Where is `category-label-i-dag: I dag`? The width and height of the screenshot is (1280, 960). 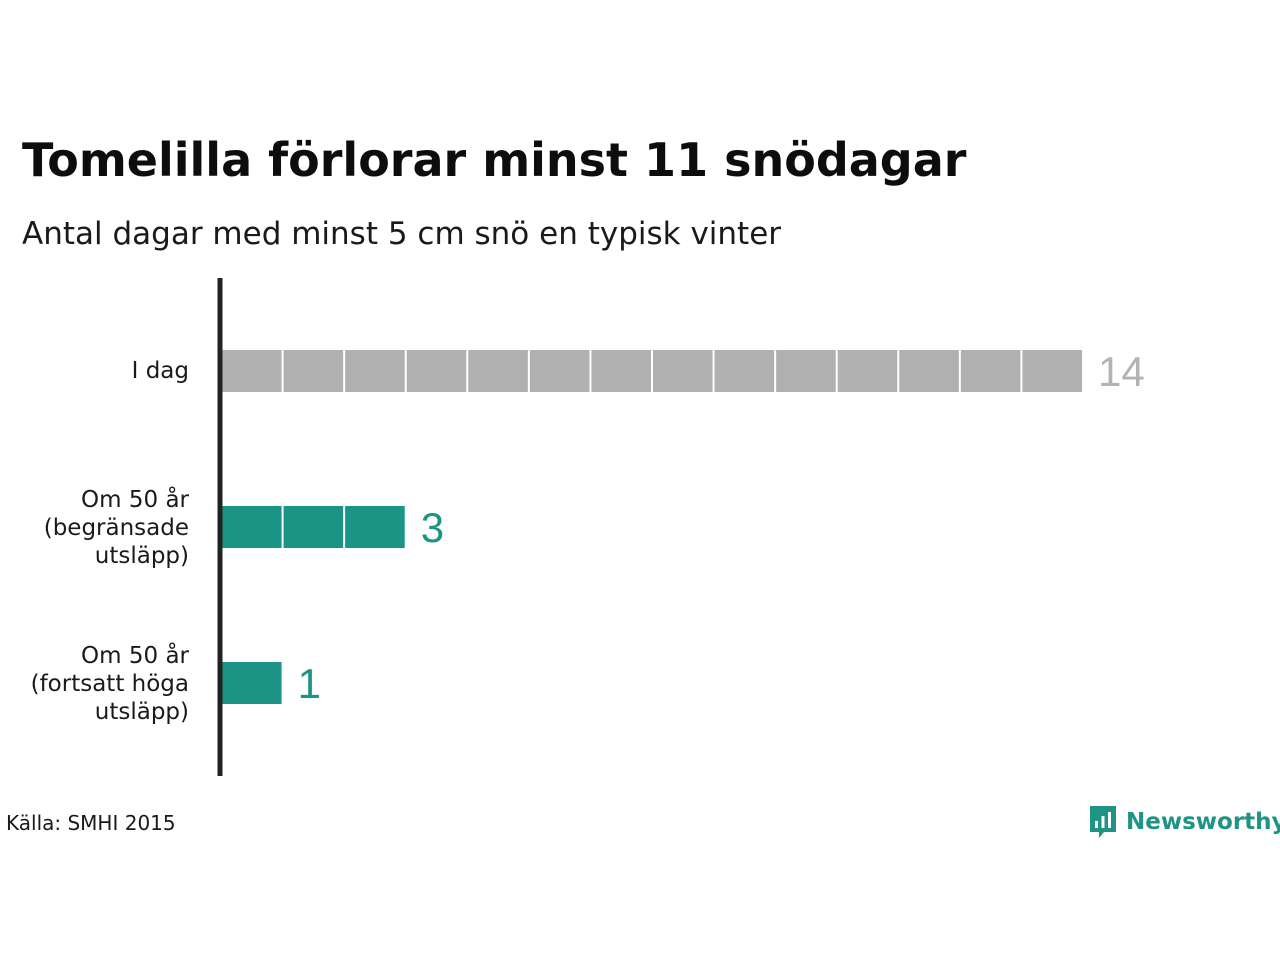
category-label-i-dag: I dag is located at coordinates (160, 371).